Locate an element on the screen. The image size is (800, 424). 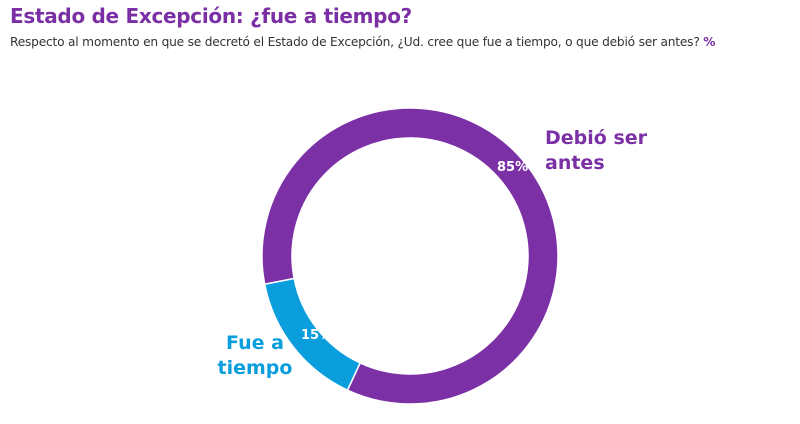
category-label-debio: Debió ser antes is located at coordinates (596, 150).